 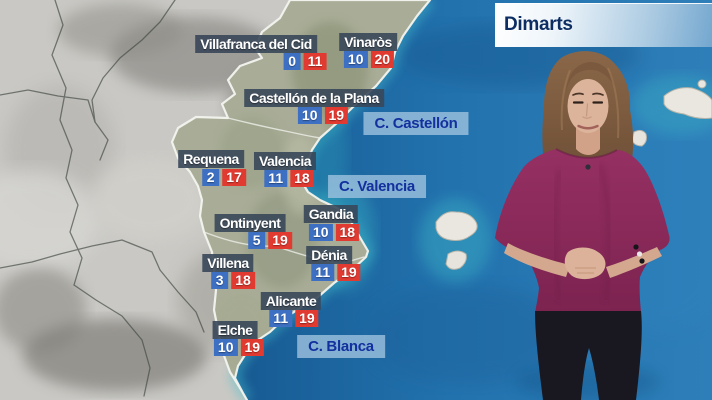 I want to click on city-label-villafranca: Villafranca del Cid, so click(x=256, y=44).